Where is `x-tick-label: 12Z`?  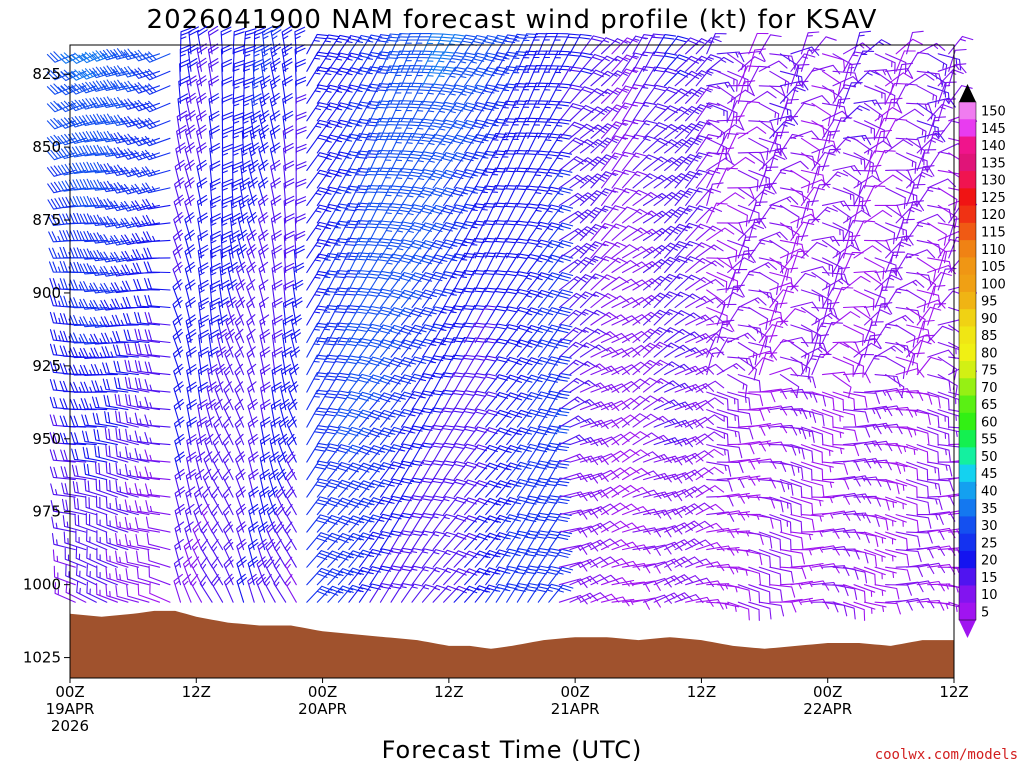 x-tick-label: 12Z is located at coordinates (953, 692).